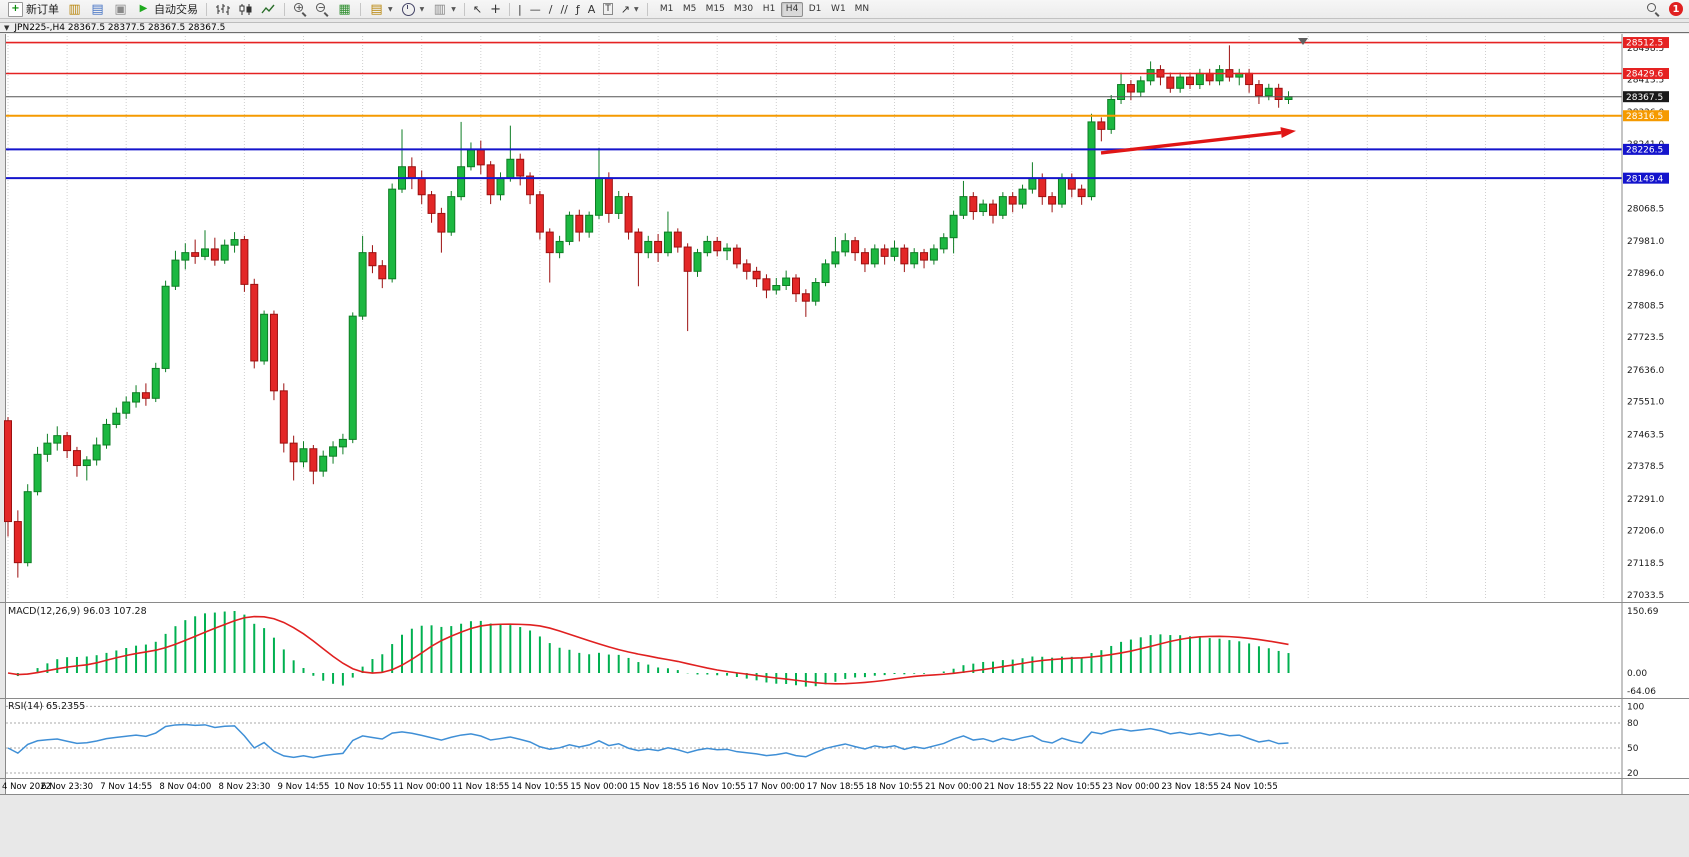 The height and width of the screenshot is (857, 1689). Describe the element at coordinates (539, 787) in the screenshot. I see `svg-text: 14 Nov 10:55` at that location.